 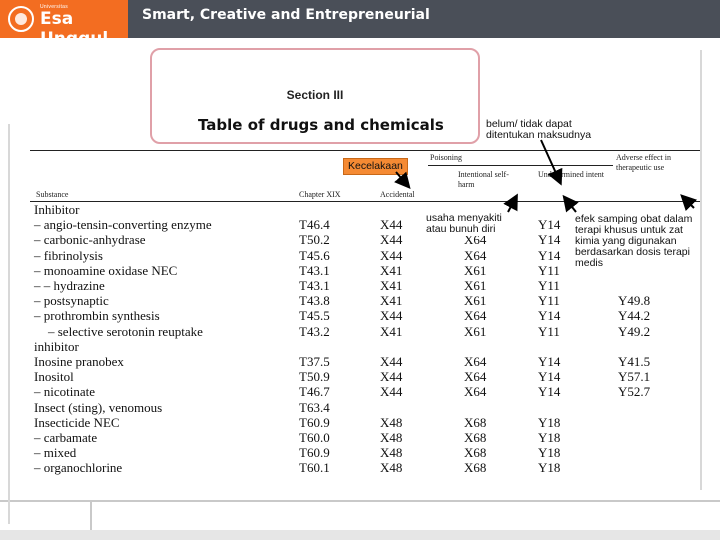 I want to click on table-cell-chapter: T43.2, so click(x=314, y=331).